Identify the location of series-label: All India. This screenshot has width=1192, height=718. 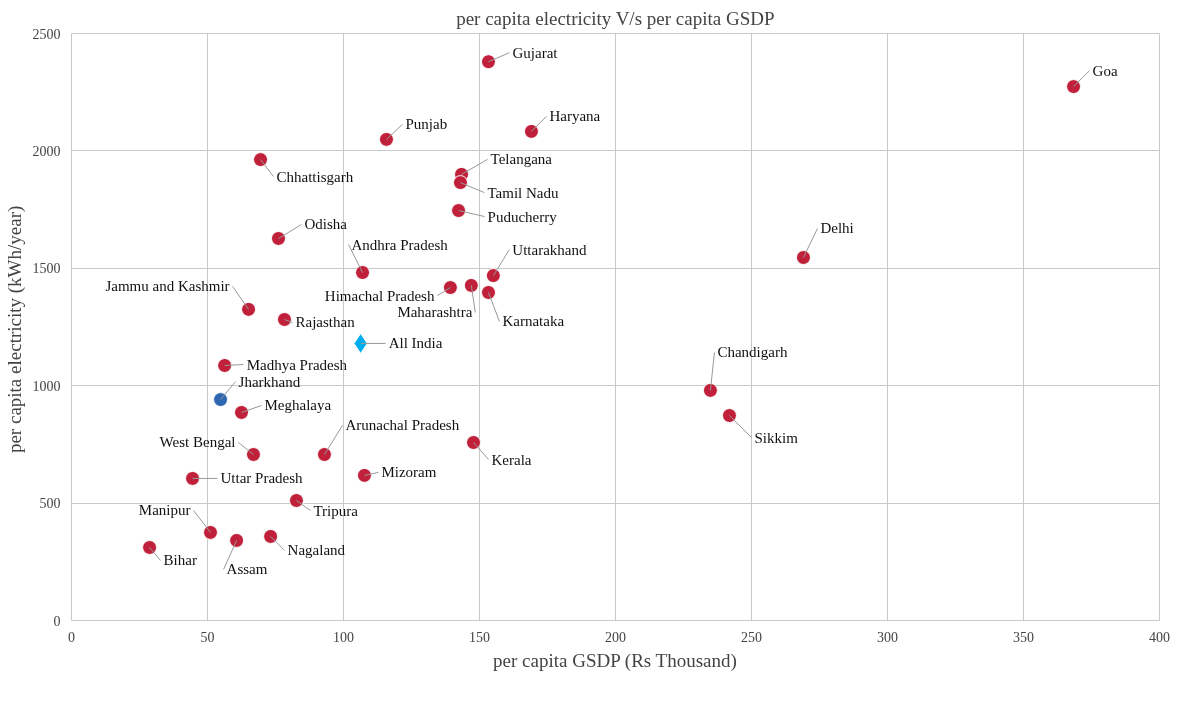
(415, 343).